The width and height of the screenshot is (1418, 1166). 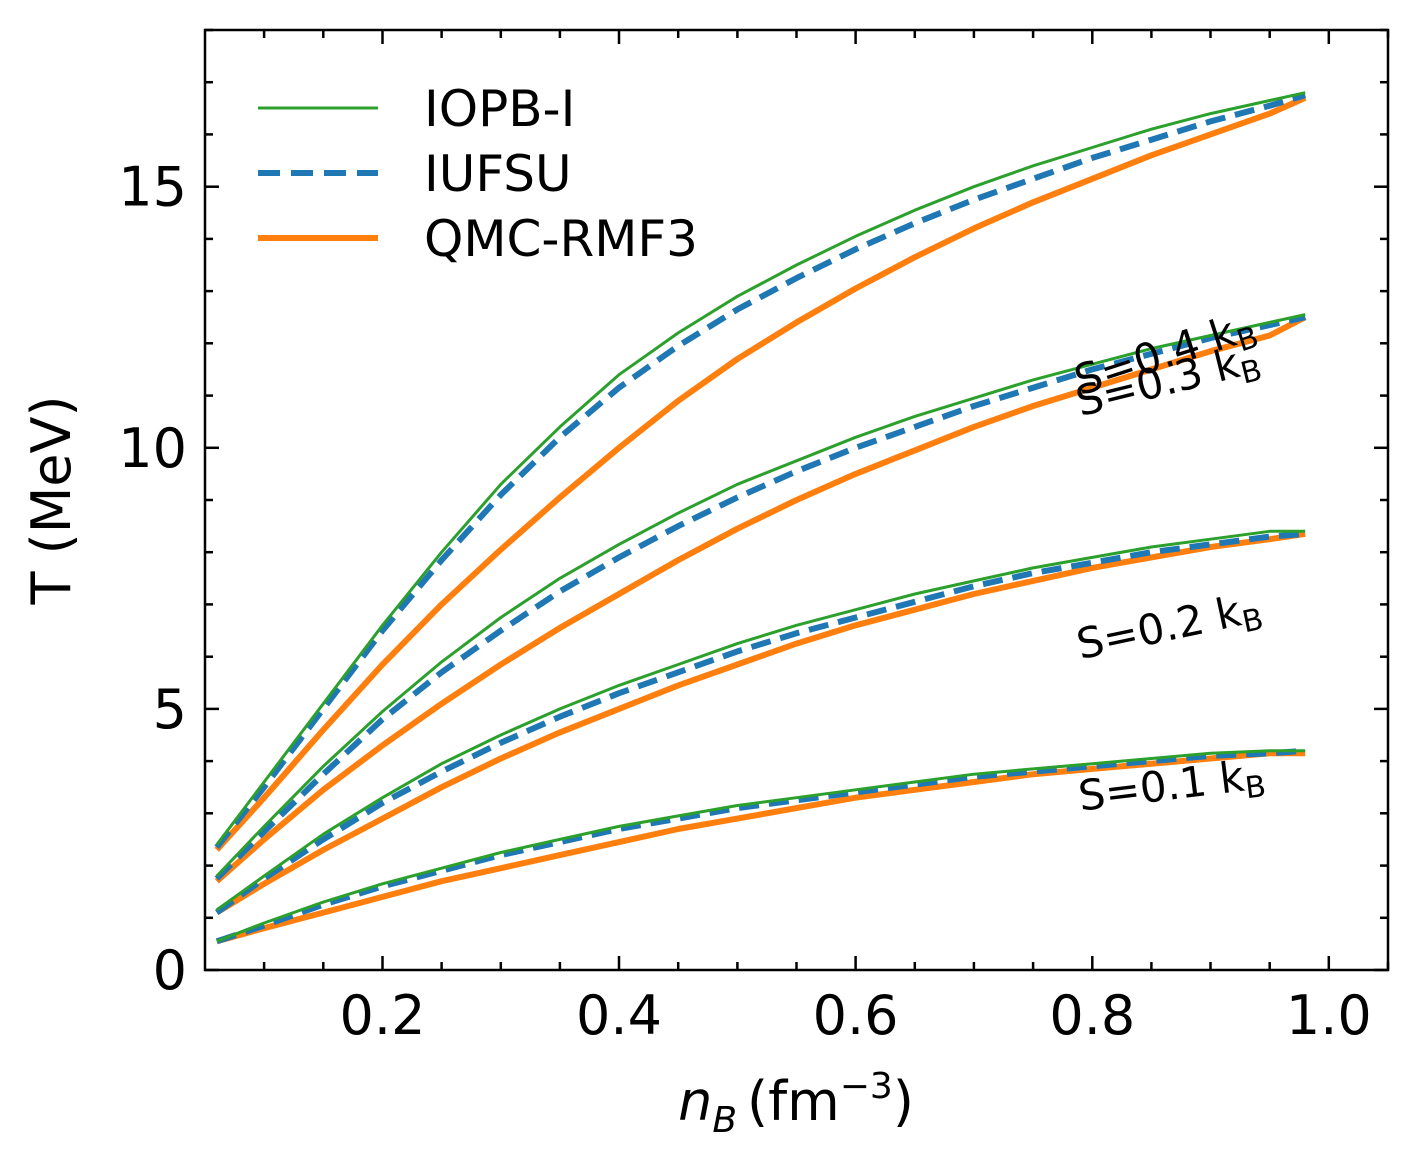 I want to click on curve-annotations: S=0.4 kBS=0.3 kBS=0.2 kBS=0.1 kB, so click(x=1168, y=566).